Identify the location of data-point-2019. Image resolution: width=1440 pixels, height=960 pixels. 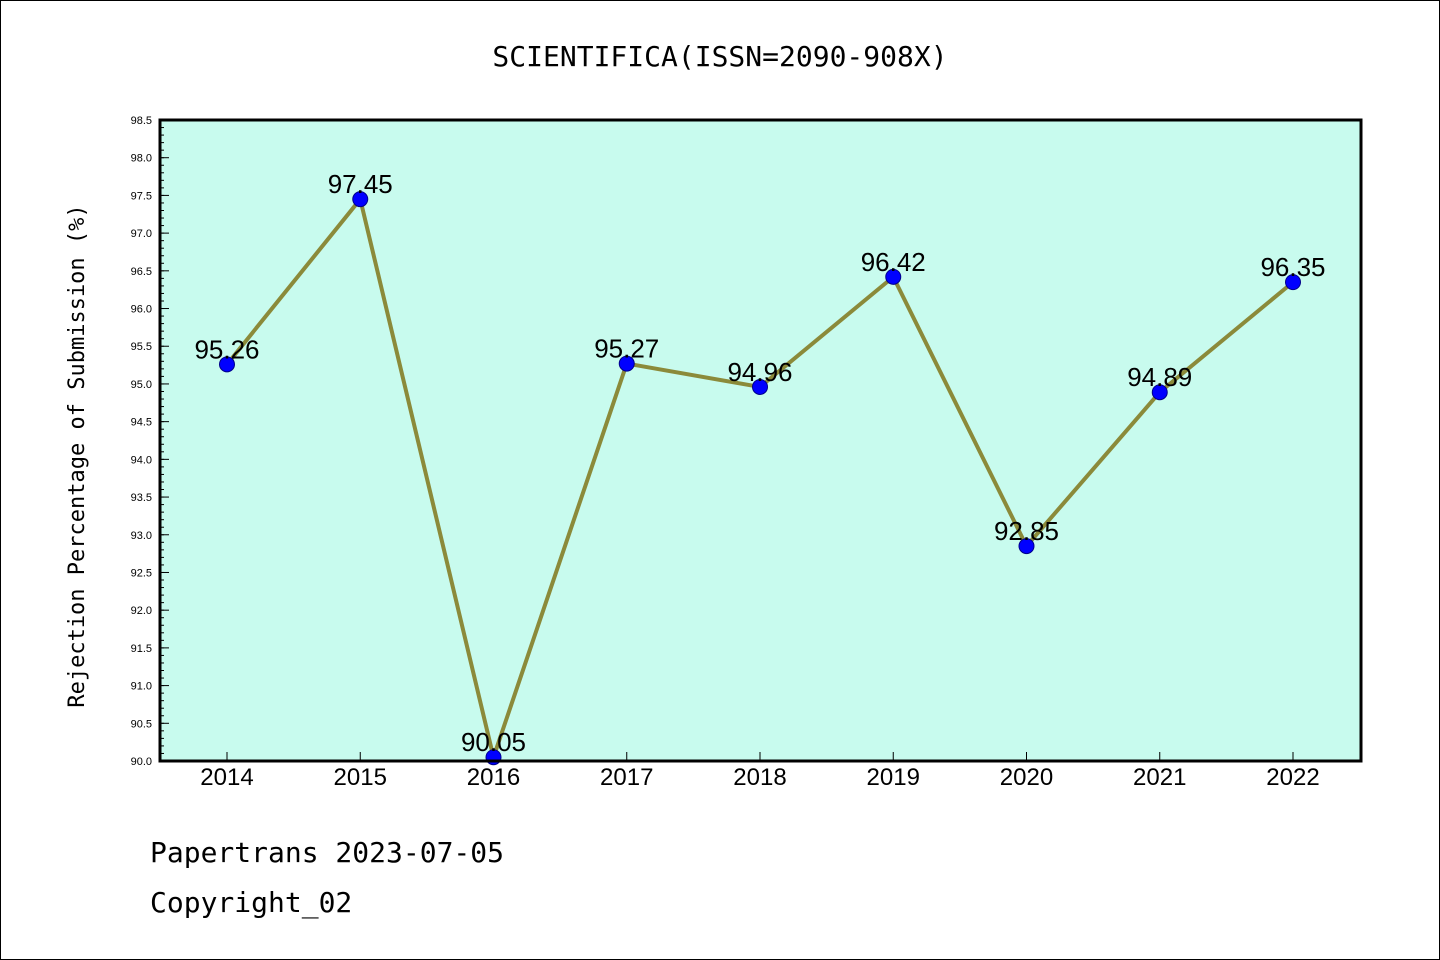
(893, 276).